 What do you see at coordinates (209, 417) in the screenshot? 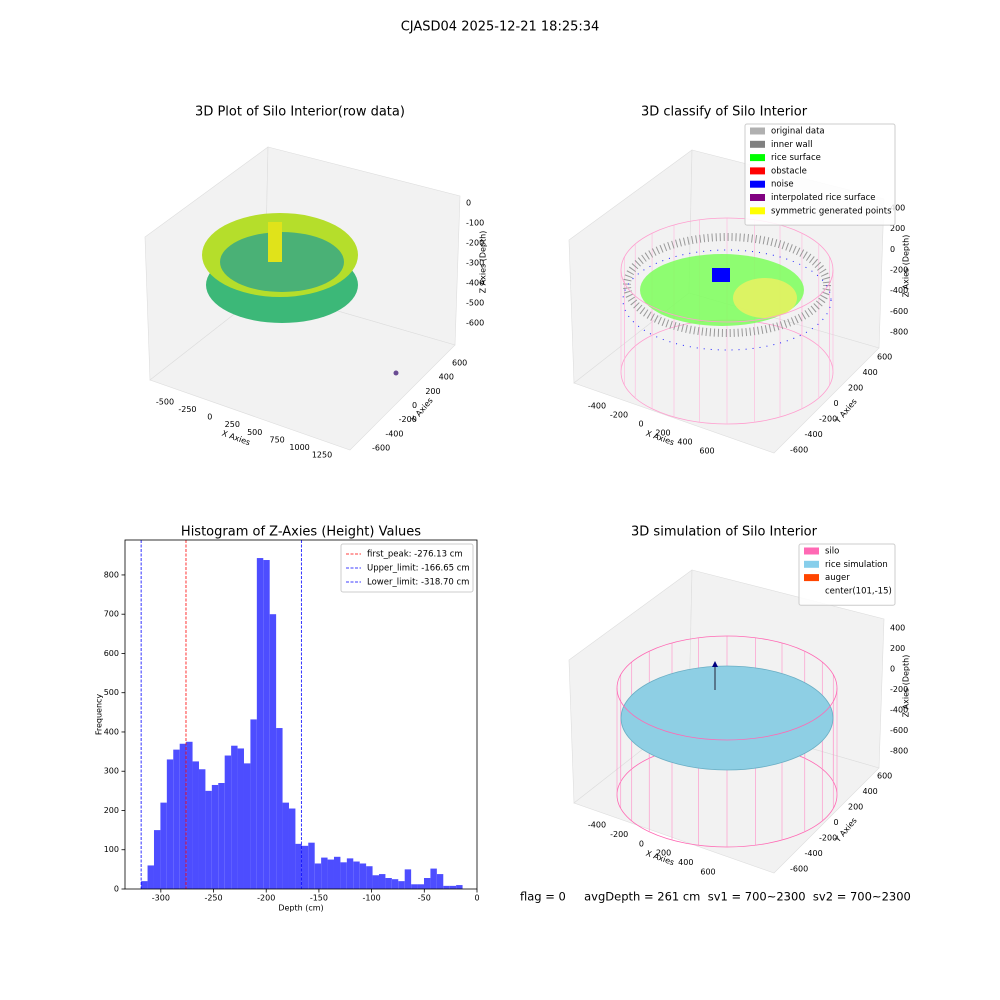
I see `x-tick-label: 0` at bounding box center [209, 417].